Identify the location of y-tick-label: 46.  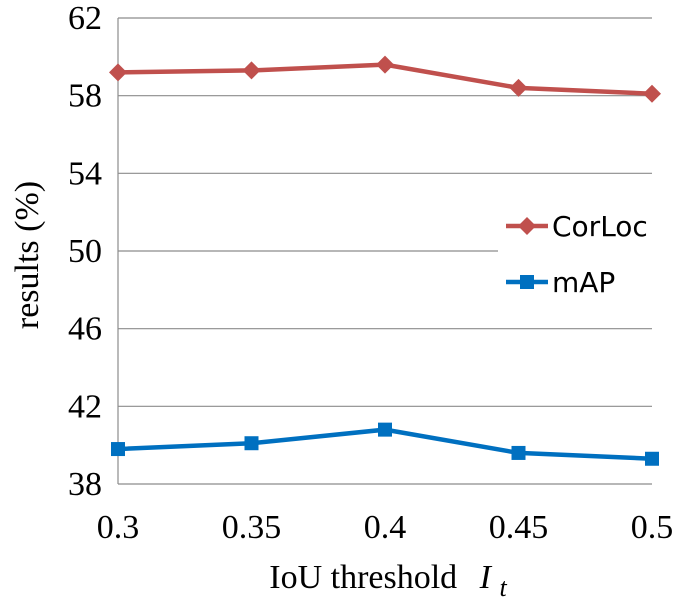
(85, 329).